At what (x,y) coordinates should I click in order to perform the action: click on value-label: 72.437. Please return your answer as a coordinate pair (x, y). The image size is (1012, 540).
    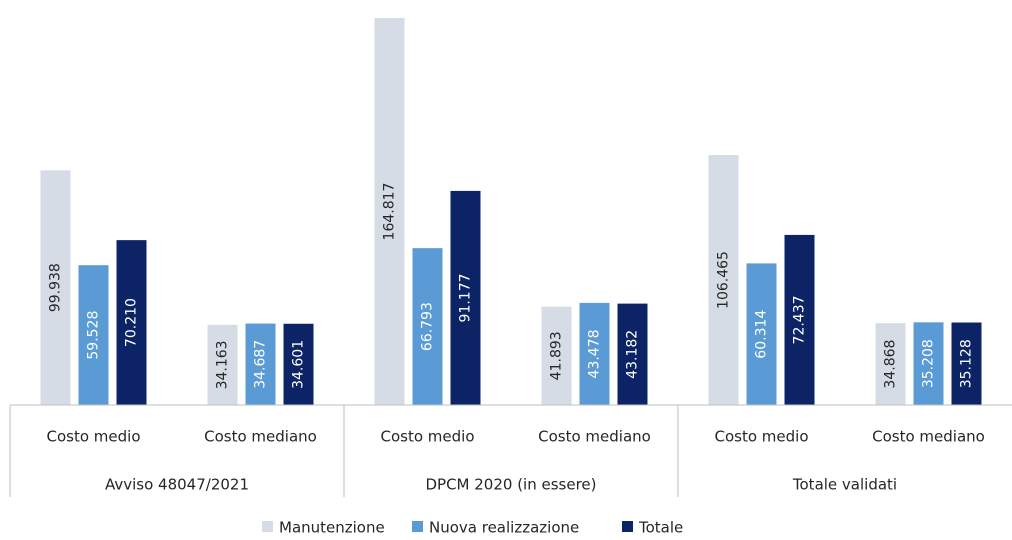
    Looking at the image, I should click on (800, 319).